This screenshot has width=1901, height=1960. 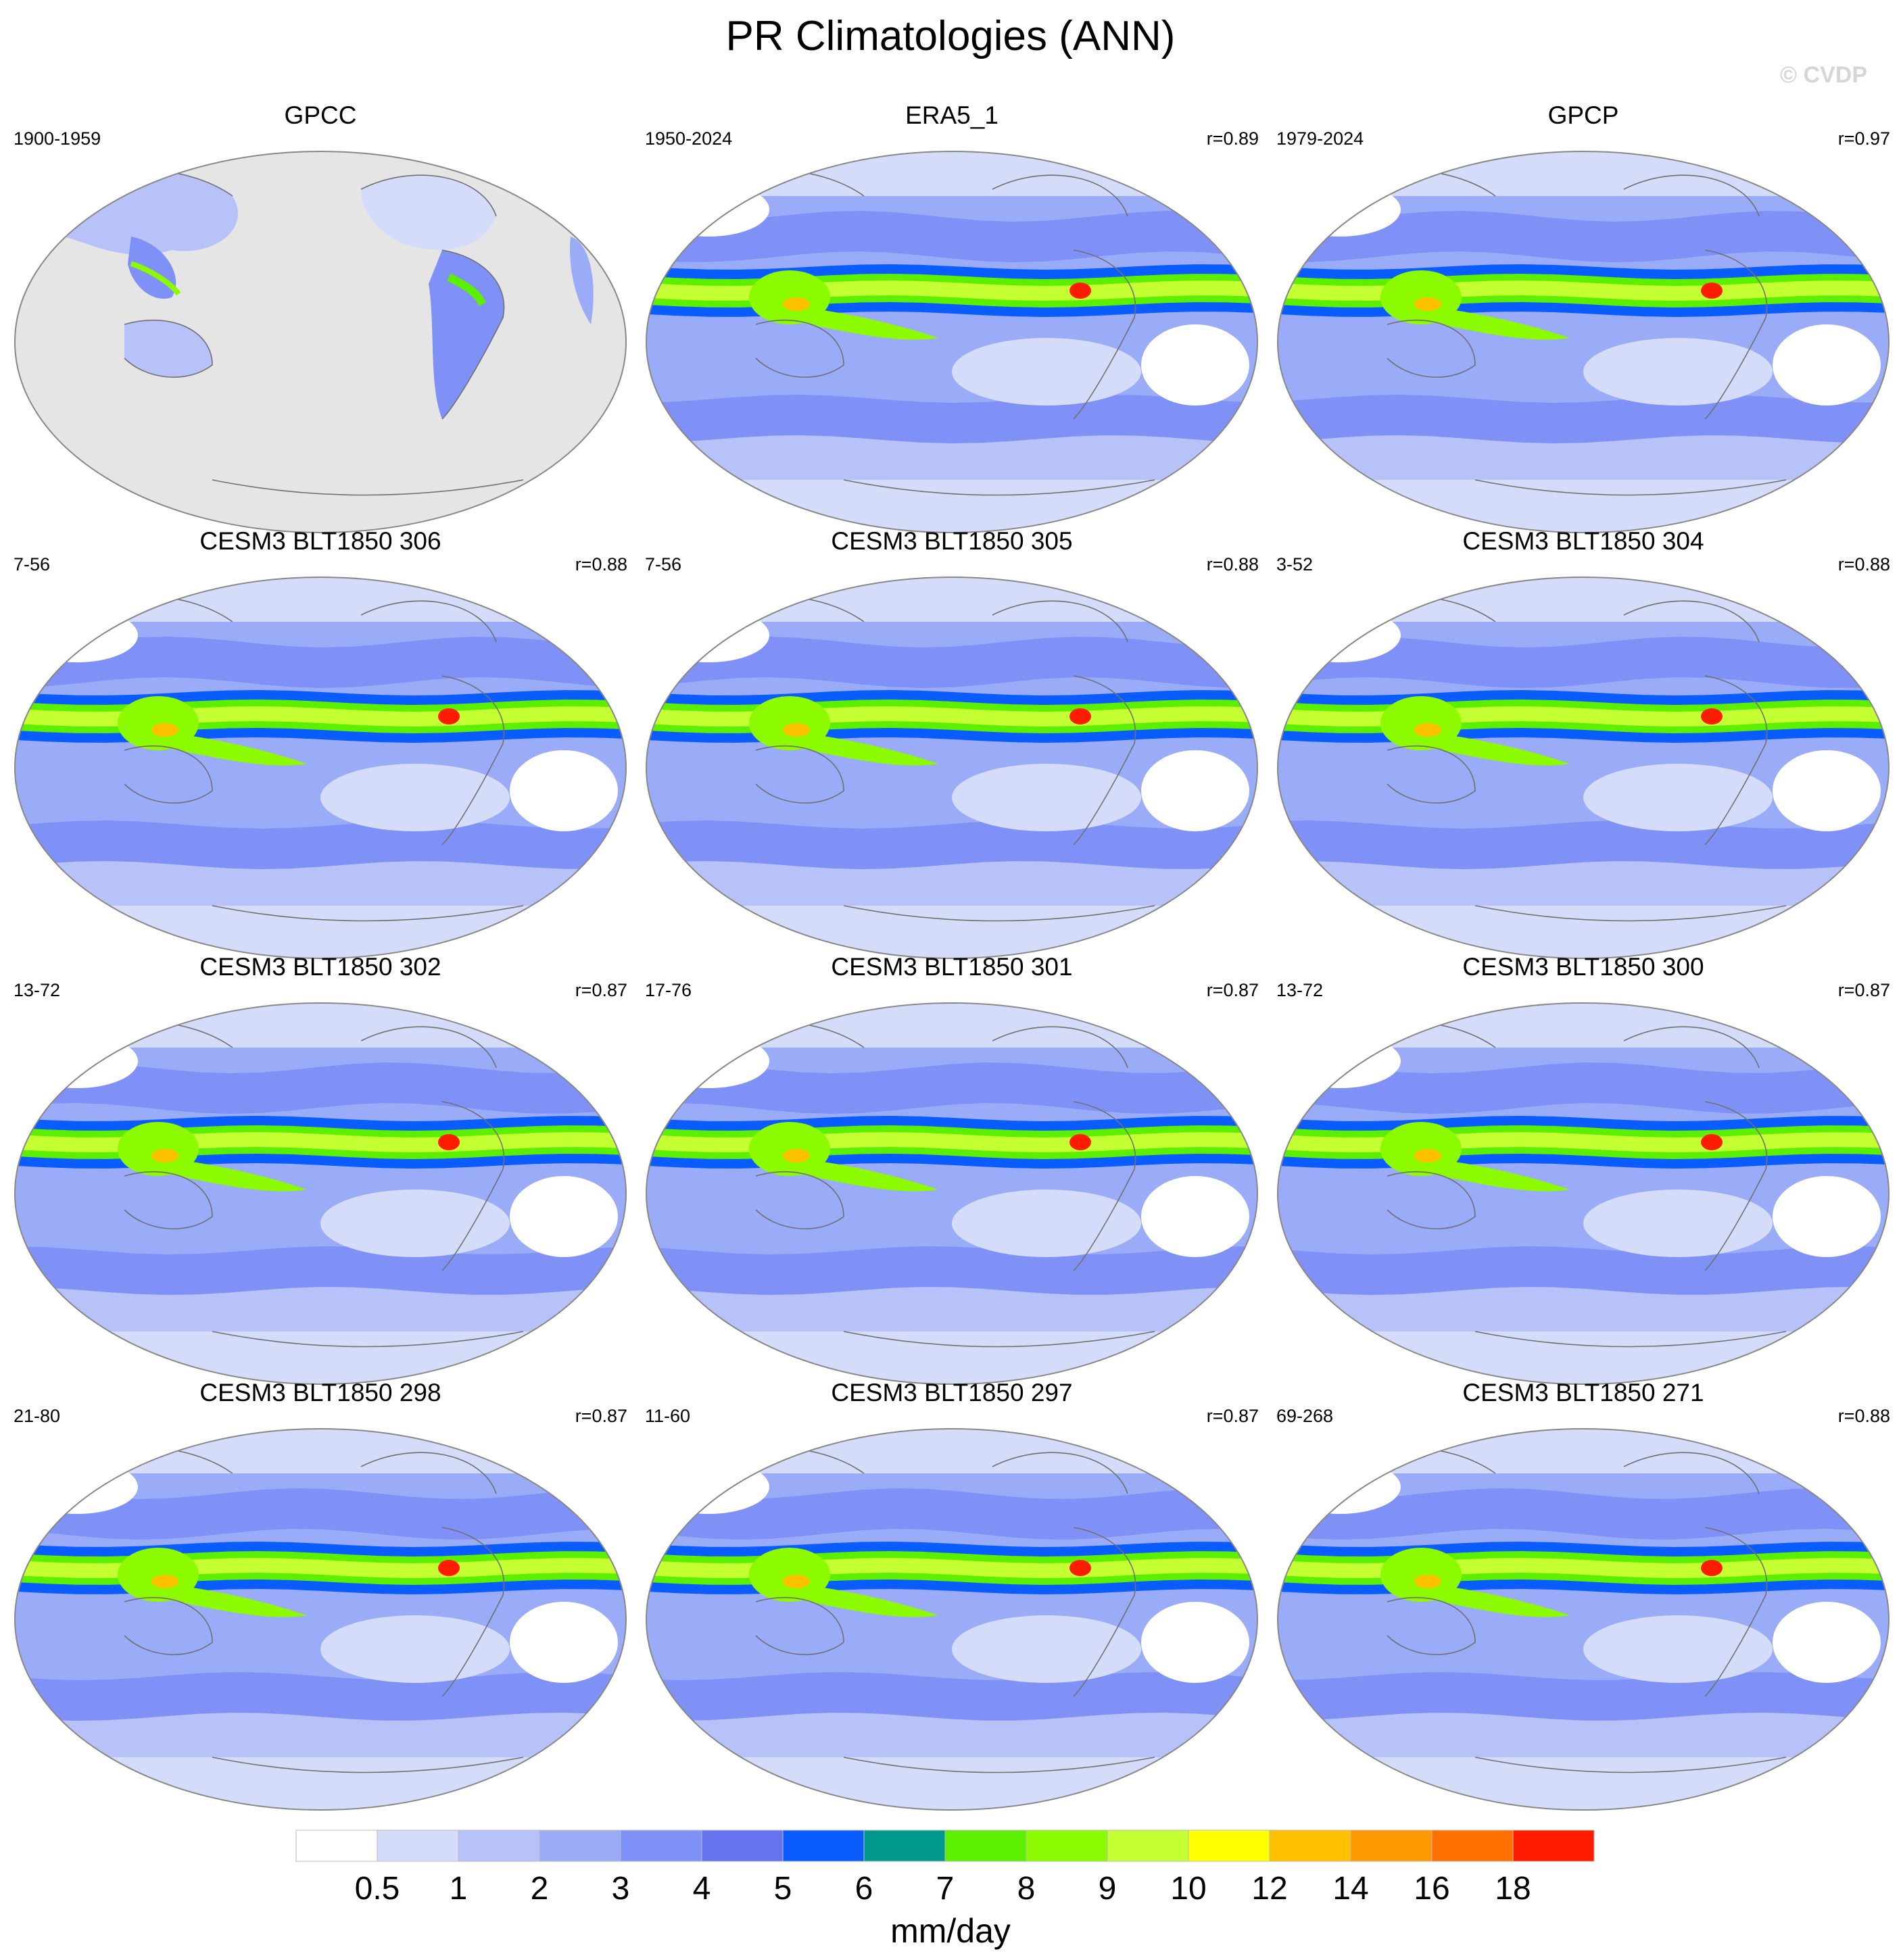 I want to click on panel-period: 11-60, so click(x=668, y=1416).